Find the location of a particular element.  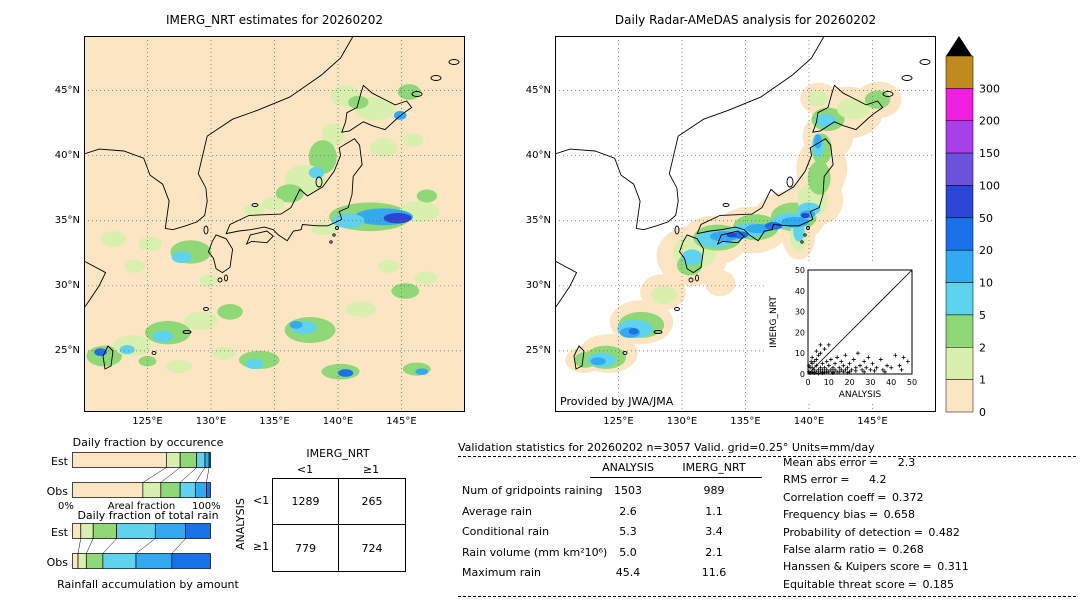

metric-value: 0.311 is located at coordinates (953, 567).